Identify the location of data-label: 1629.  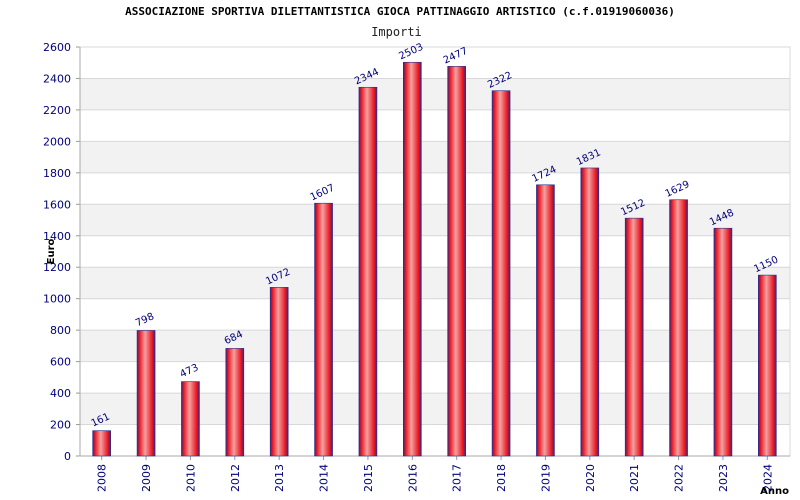
(678, 189).